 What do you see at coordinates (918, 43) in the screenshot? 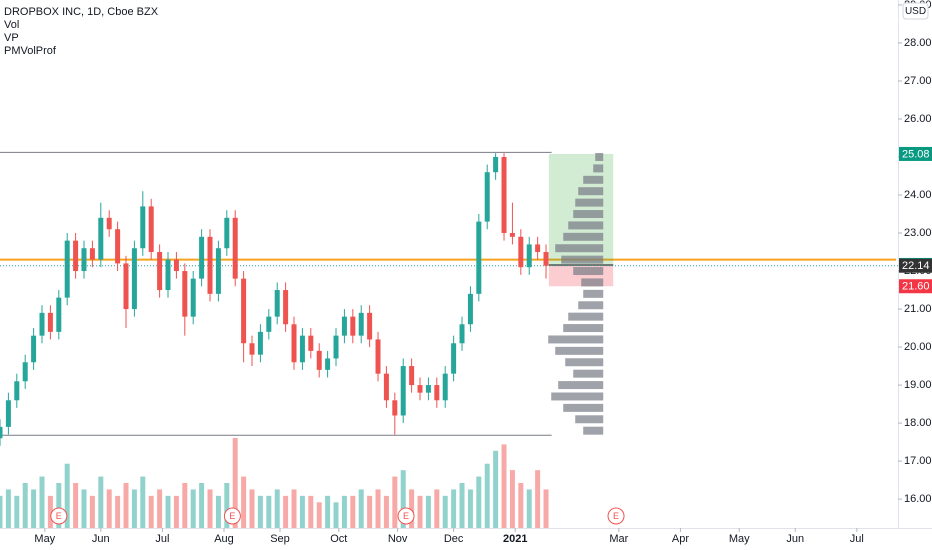
I see `y-tick-label: 28.00` at bounding box center [918, 43].